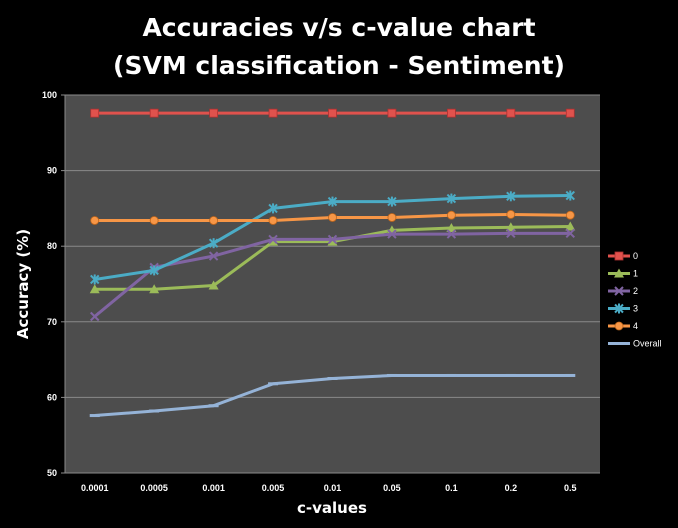 This screenshot has height=528, width=678. Describe the element at coordinates (623, 308) in the screenshot. I see `legend-item: 3` at that location.